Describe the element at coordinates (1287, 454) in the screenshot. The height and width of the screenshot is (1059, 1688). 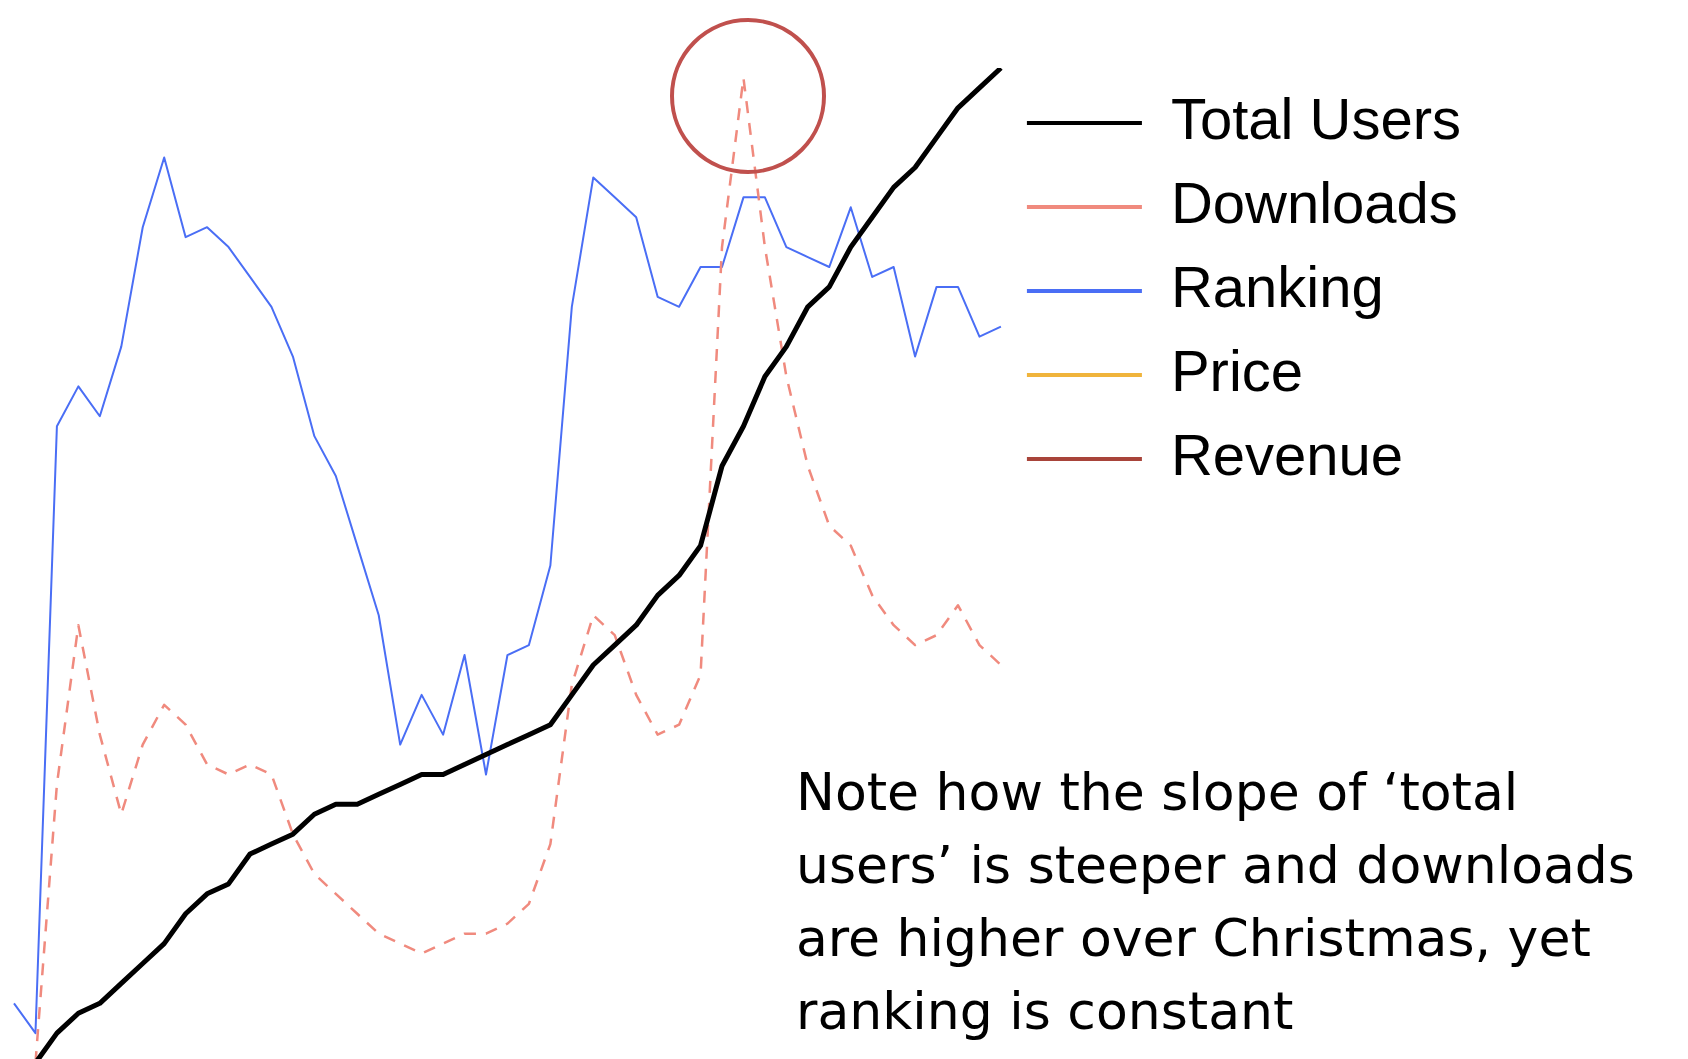
I see `legend-label: Revenue` at that location.